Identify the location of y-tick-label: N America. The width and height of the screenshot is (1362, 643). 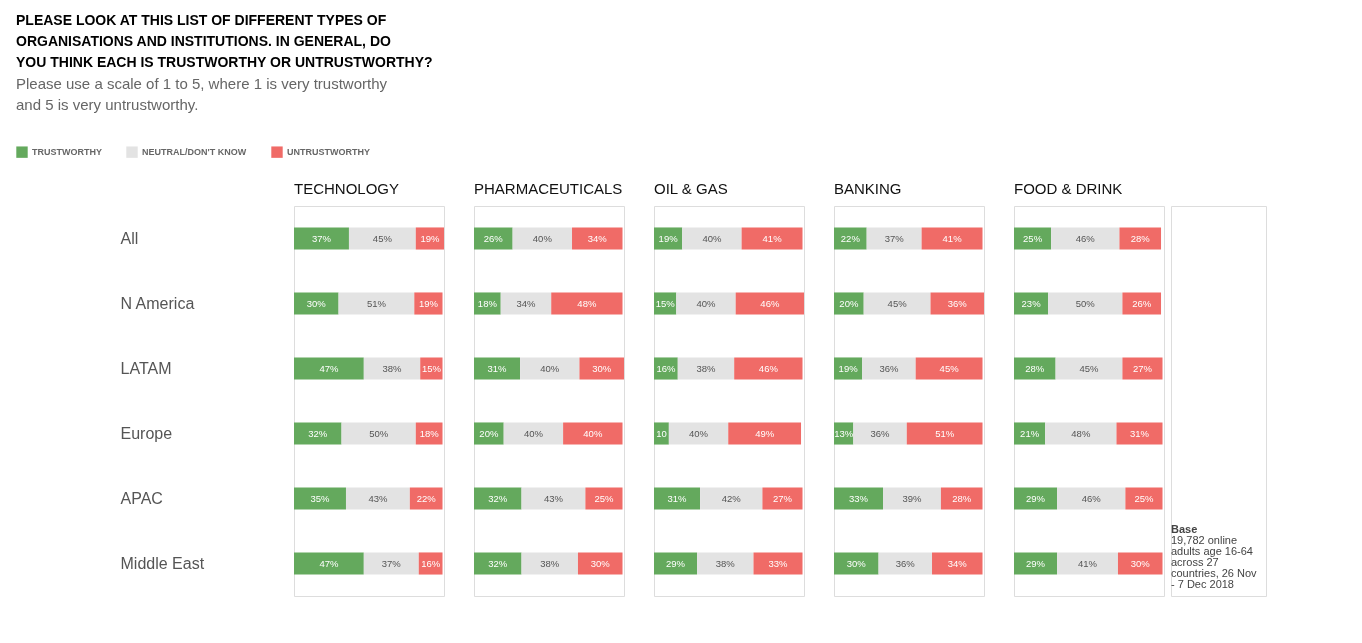
(157, 303).